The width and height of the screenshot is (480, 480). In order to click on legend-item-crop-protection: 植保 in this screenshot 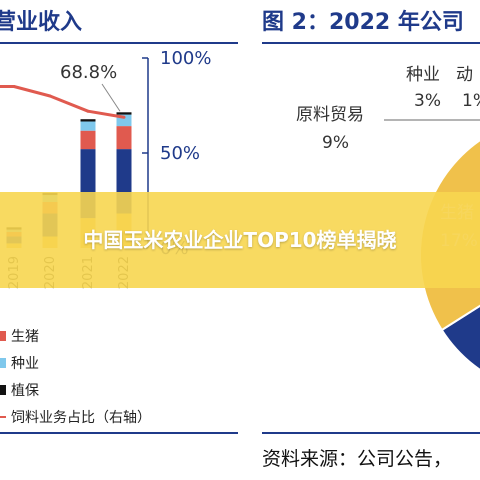, I will do `click(75, 389)`.